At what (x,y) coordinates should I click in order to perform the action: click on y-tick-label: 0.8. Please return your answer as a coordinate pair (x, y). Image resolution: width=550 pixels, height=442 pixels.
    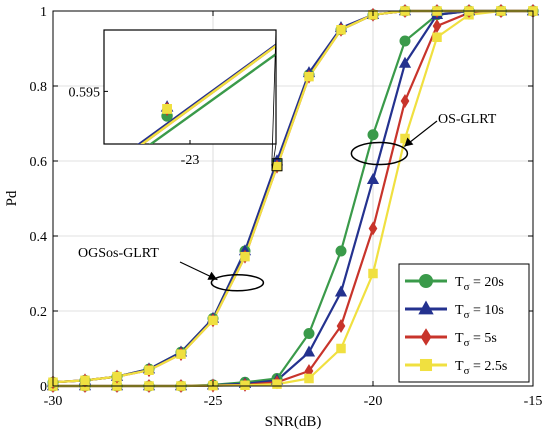
    Looking at the image, I should click on (39, 87).